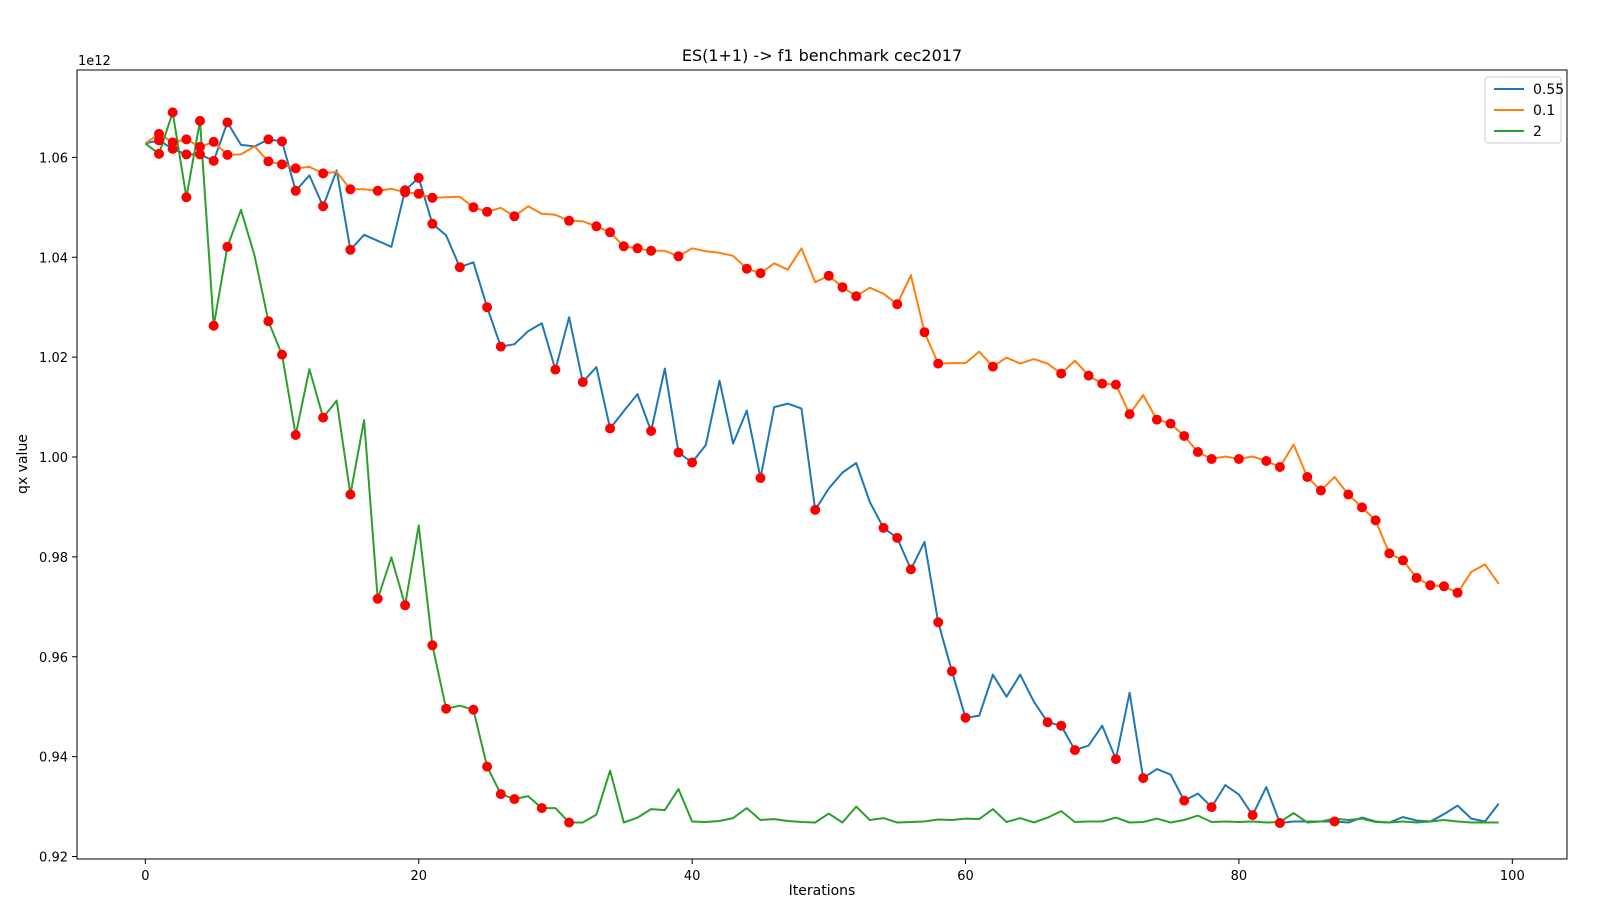 This screenshot has height=918, width=1619. What do you see at coordinates (53, 658) in the screenshot?
I see `y-tick-label: 0.96` at bounding box center [53, 658].